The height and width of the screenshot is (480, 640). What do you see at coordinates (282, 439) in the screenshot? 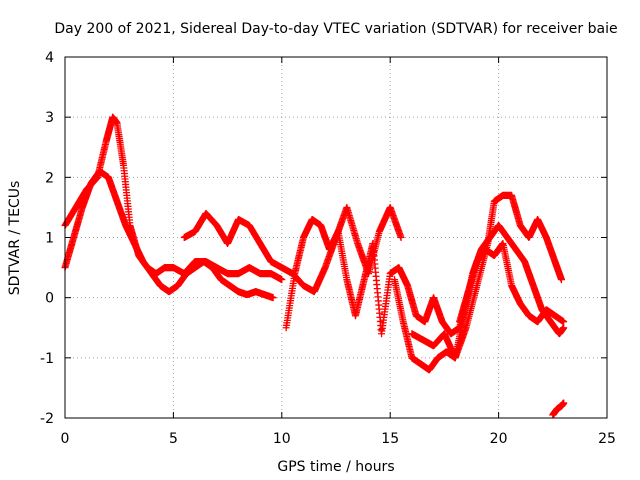
I see `x-tick-label: 10` at bounding box center [282, 439].